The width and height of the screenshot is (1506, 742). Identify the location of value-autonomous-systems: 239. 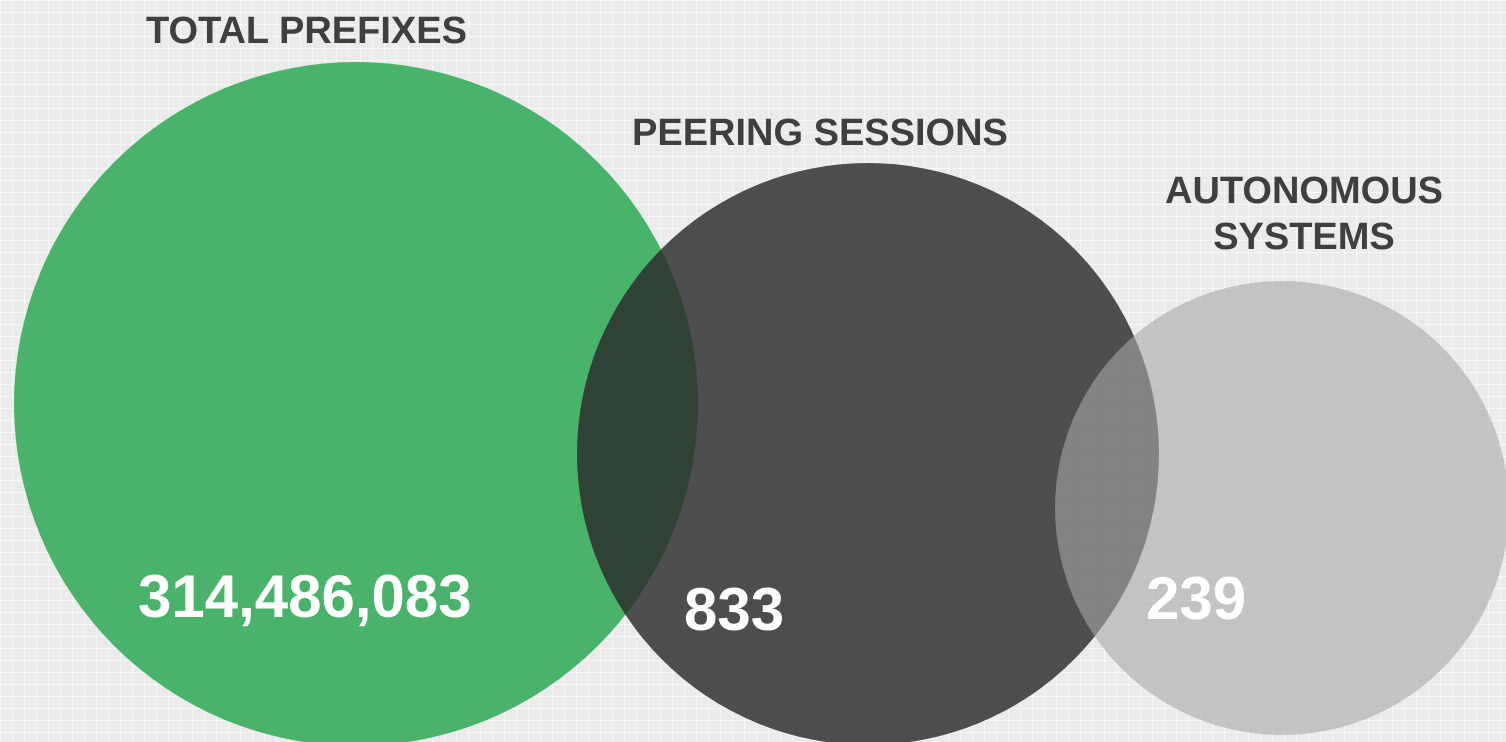
(1196, 598).